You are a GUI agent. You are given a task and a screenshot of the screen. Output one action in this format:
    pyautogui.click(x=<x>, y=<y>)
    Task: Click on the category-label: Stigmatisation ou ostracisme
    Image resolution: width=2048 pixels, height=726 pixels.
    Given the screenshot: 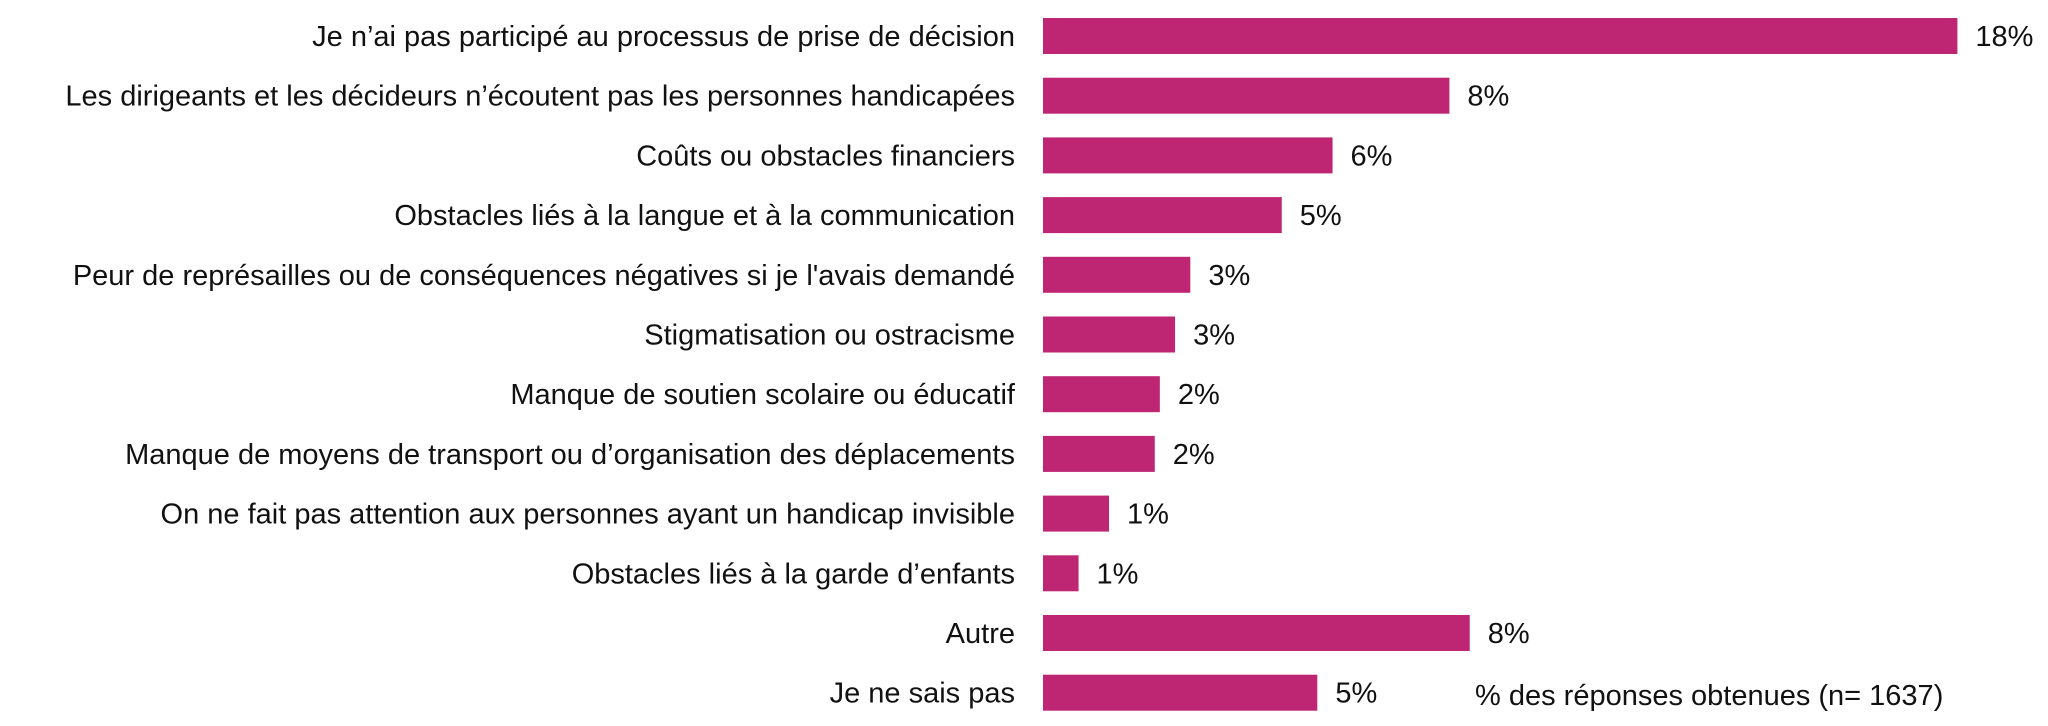 What is the action you would take?
    pyautogui.click(x=829, y=336)
    